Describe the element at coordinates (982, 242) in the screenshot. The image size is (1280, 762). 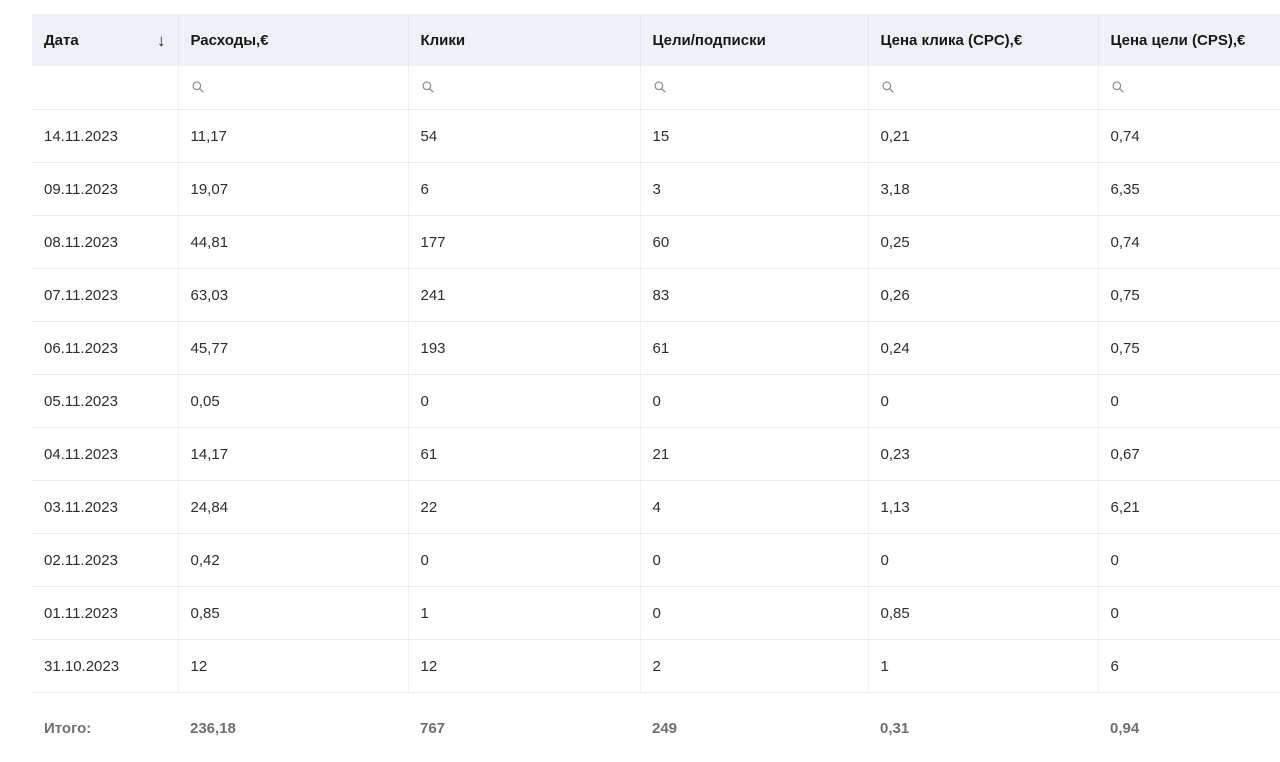
I see `cell-cpc: 0,25` at that location.